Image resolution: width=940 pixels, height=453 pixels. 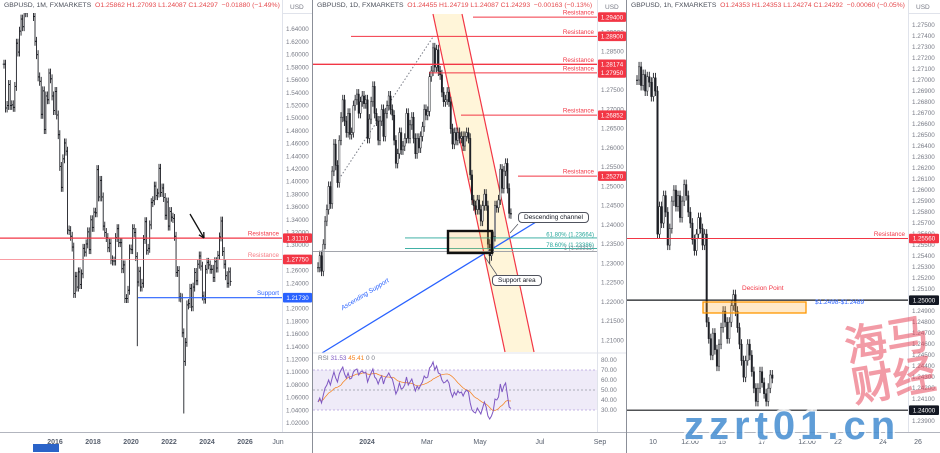 What do you see at coordinates (924, 410) in the screenshot?
I see `hourly-price-badge` at bounding box center [924, 410].